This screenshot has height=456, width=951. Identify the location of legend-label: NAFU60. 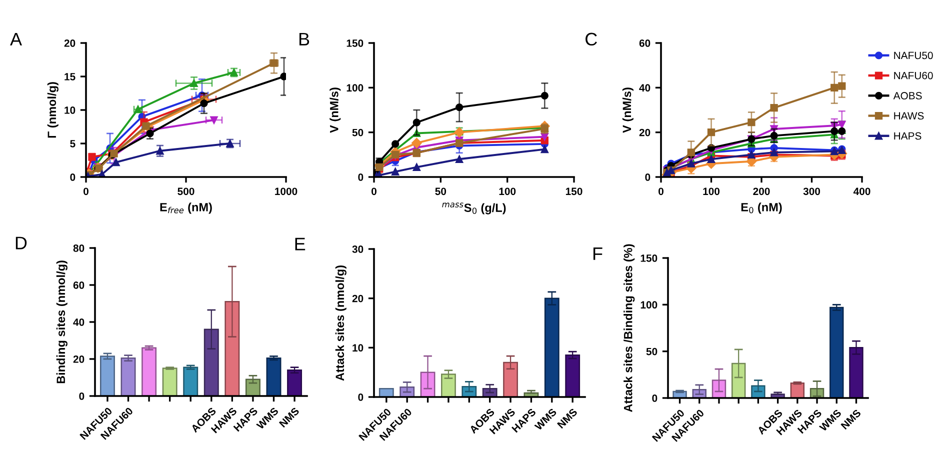
(913, 76).